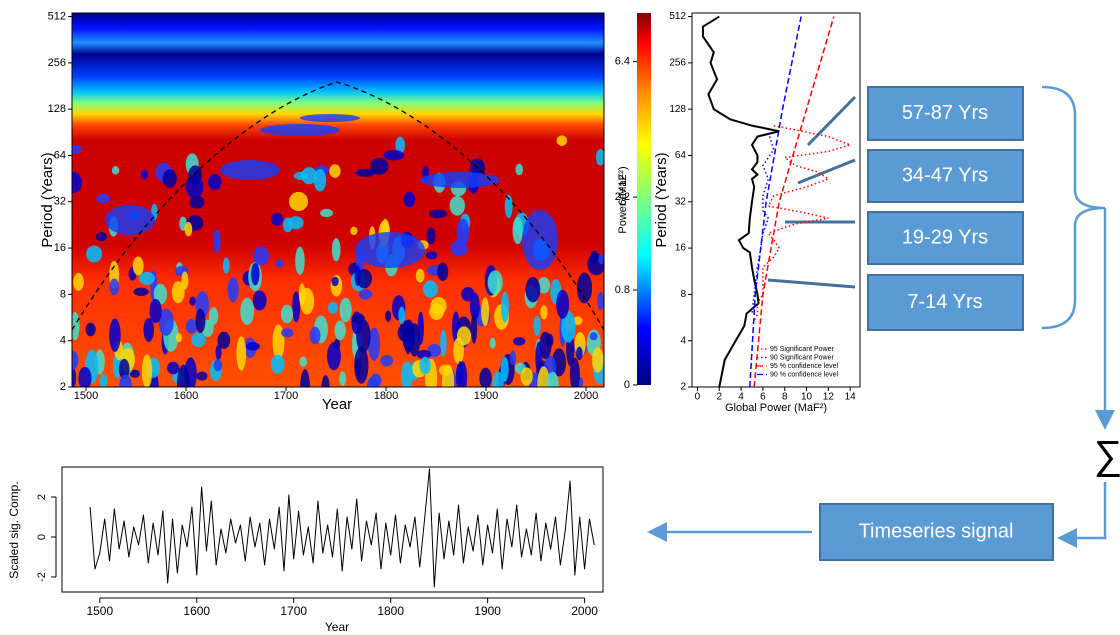  I want to click on box-label: 57-87 Yrs, so click(945, 113).